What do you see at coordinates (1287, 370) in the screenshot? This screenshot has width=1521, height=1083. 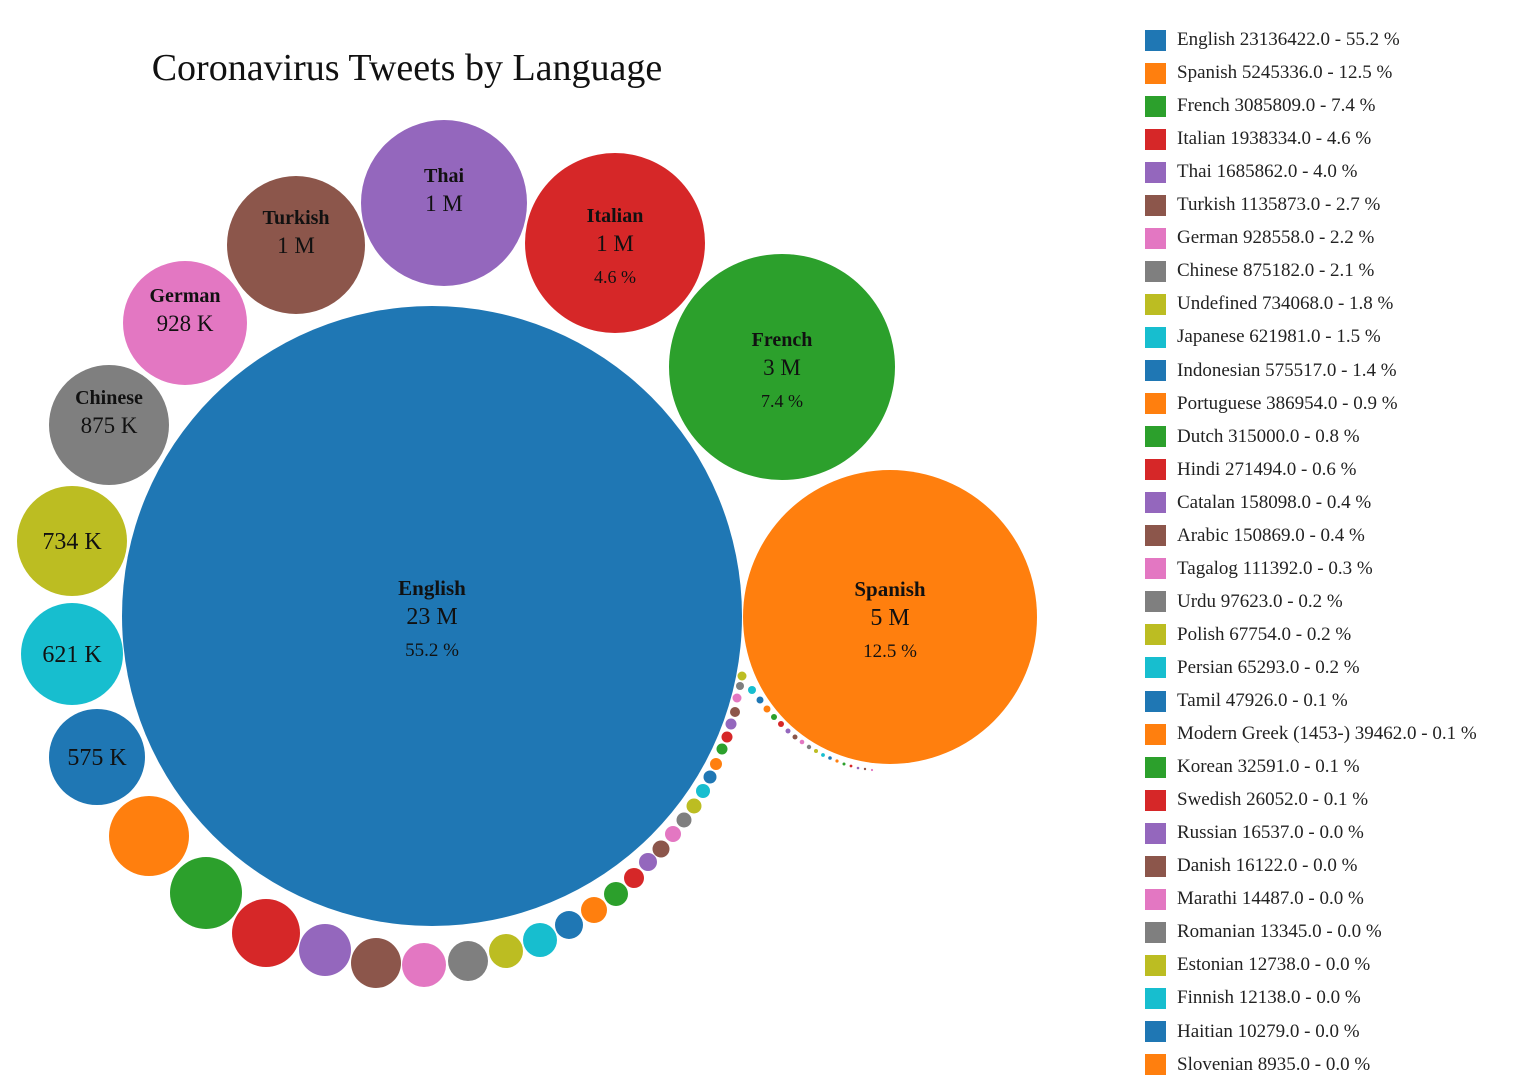 I see `legend-label: Indonesian 575517.0 - 1.4 %` at bounding box center [1287, 370].